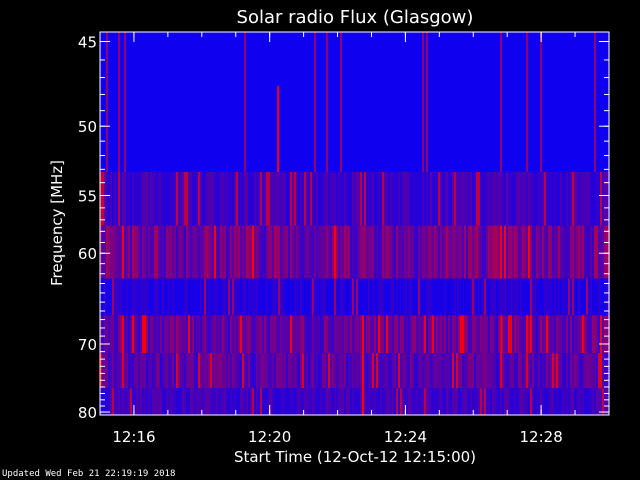 The image size is (640, 480). What do you see at coordinates (269, 437) in the screenshot?
I see `x-tick-label: 12:20` at bounding box center [269, 437].